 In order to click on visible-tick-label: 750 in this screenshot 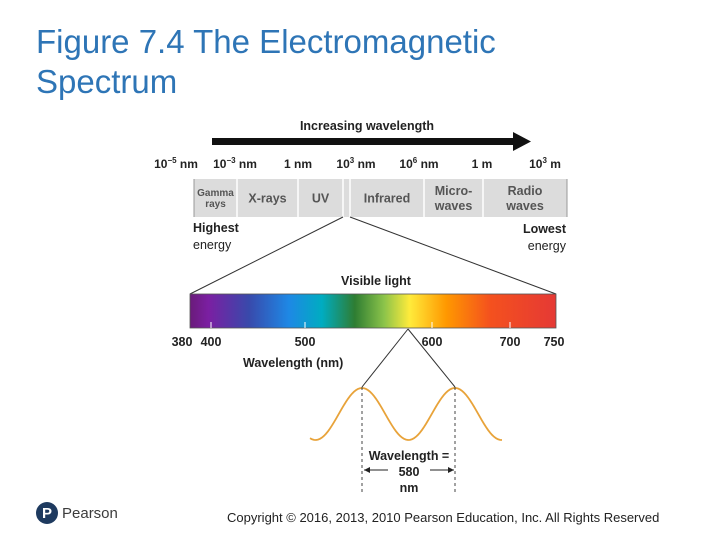, I will do `click(554, 342)`.